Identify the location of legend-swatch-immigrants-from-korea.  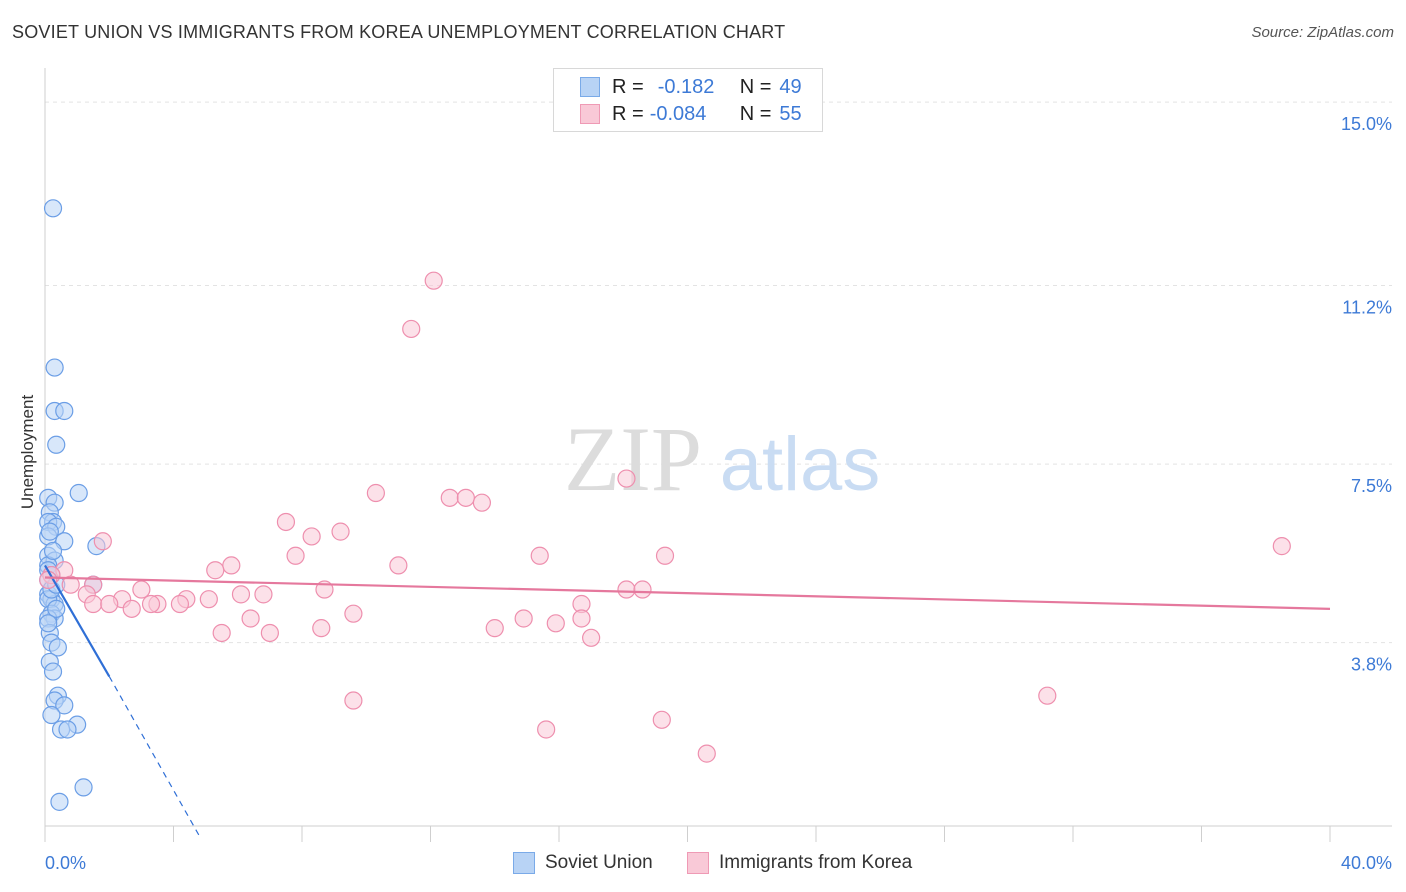
(590, 114).